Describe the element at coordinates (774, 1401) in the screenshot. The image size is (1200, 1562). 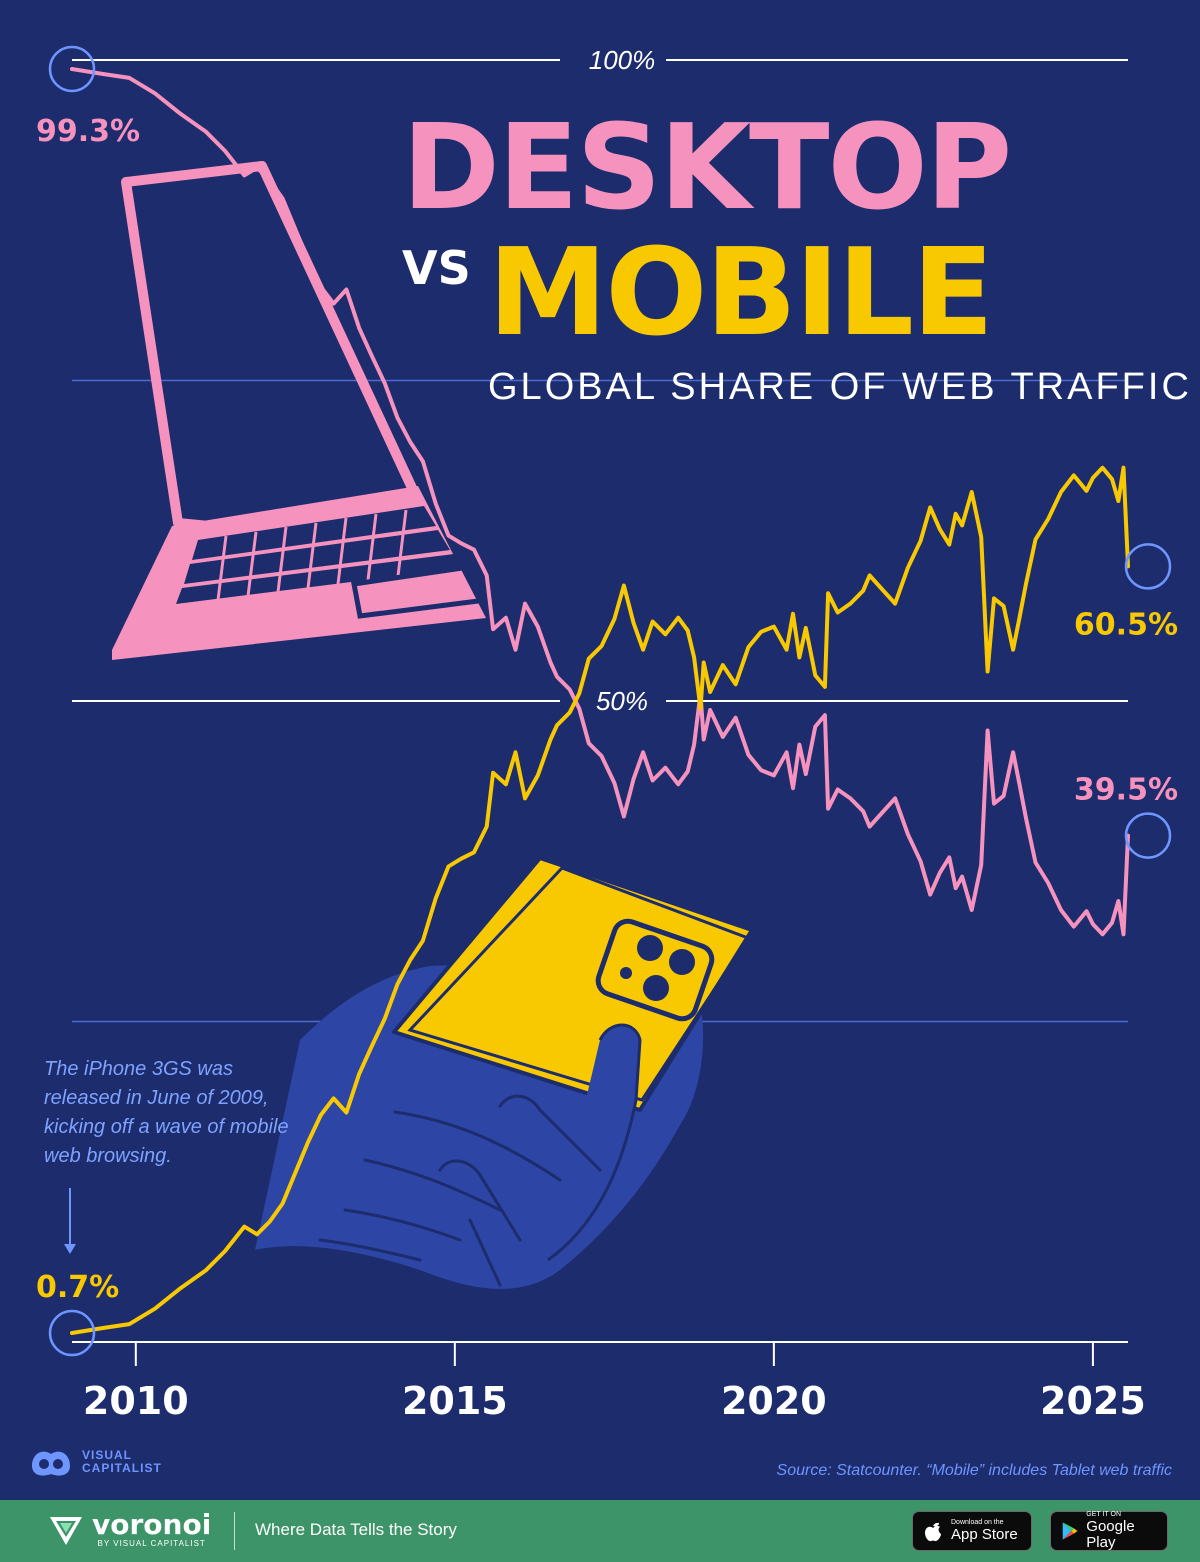
I see `x-tick-label-2020: 2020` at that location.